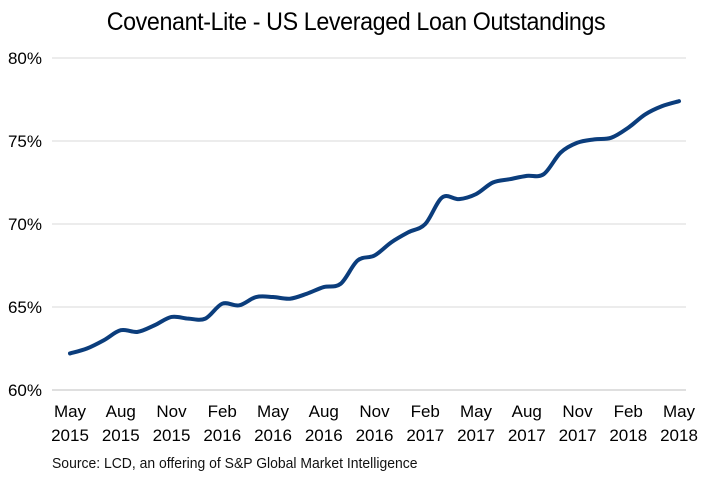 The height and width of the screenshot is (480, 712). What do you see at coordinates (121, 423) in the screenshot?
I see `x-tick-label: Aug 2015` at bounding box center [121, 423].